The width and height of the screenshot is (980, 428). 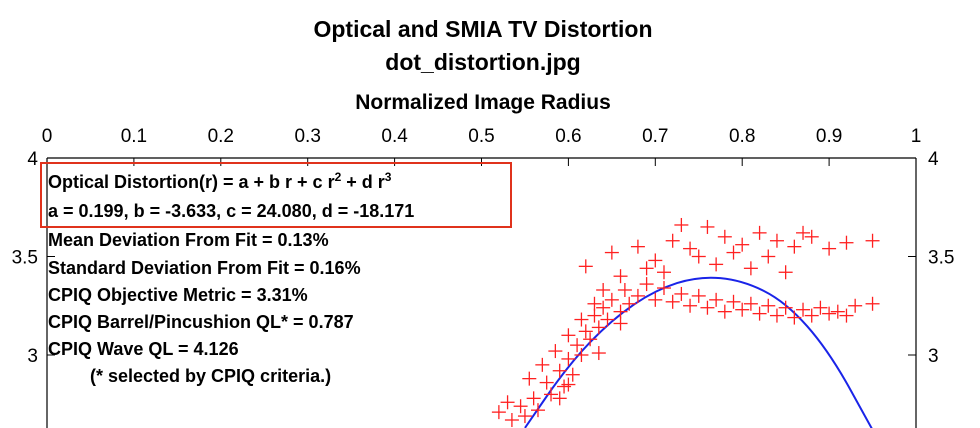 What do you see at coordinates (483, 29) in the screenshot?
I see `chart-title: Optical and SMIA TV Distortion` at bounding box center [483, 29].